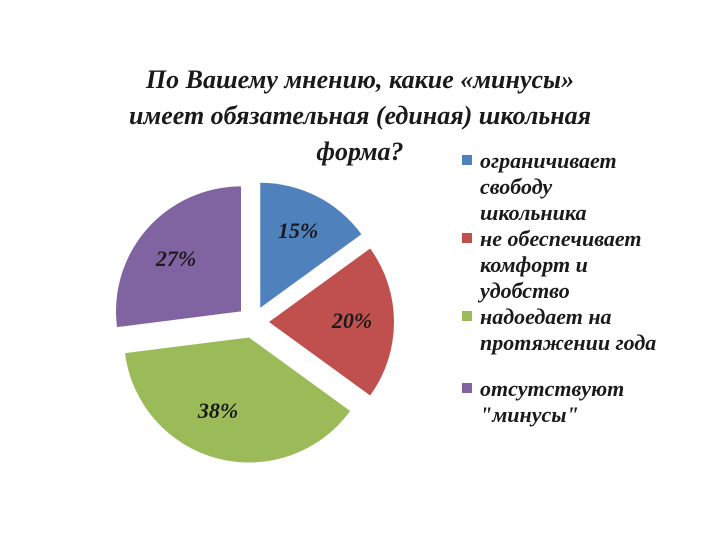  What do you see at coordinates (561, 264) in the screenshot?
I see `legend-label-2: не обеспечивает комфорт и удобство` at bounding box center [561, 264].